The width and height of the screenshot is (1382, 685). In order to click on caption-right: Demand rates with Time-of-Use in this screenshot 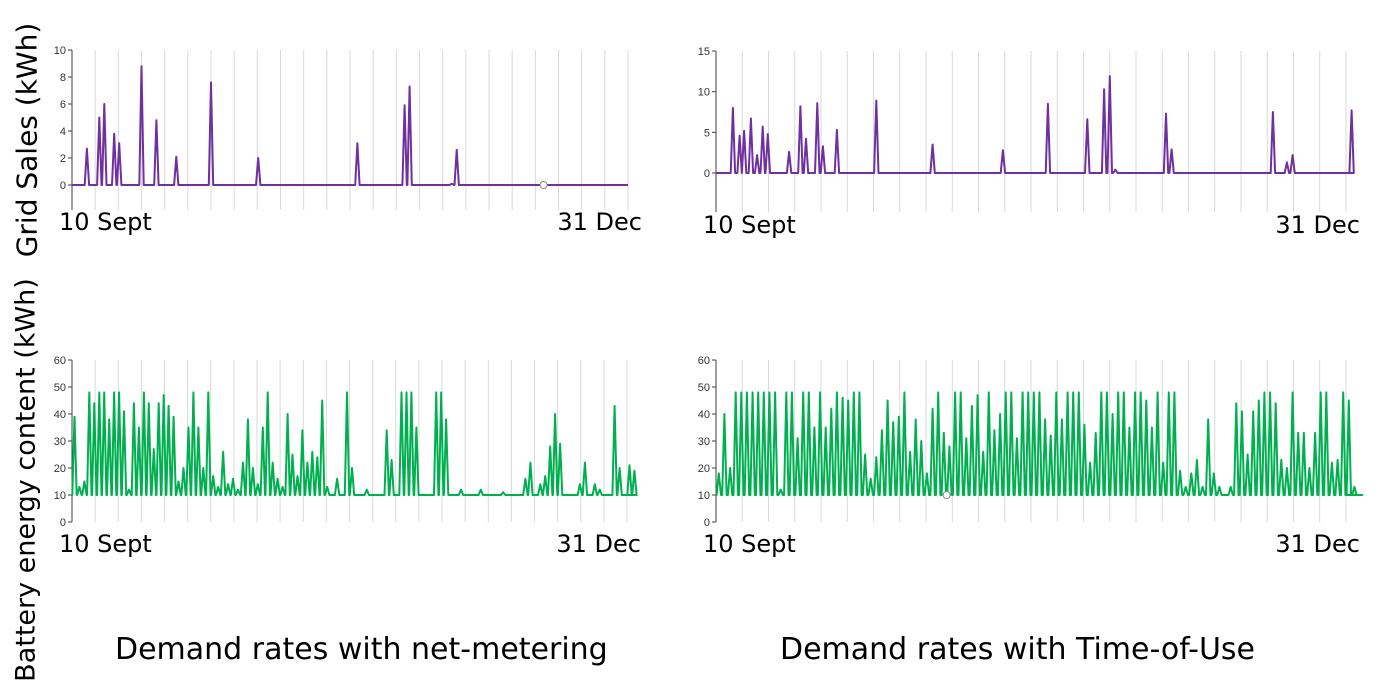, I will do `click(1017, 649)`.